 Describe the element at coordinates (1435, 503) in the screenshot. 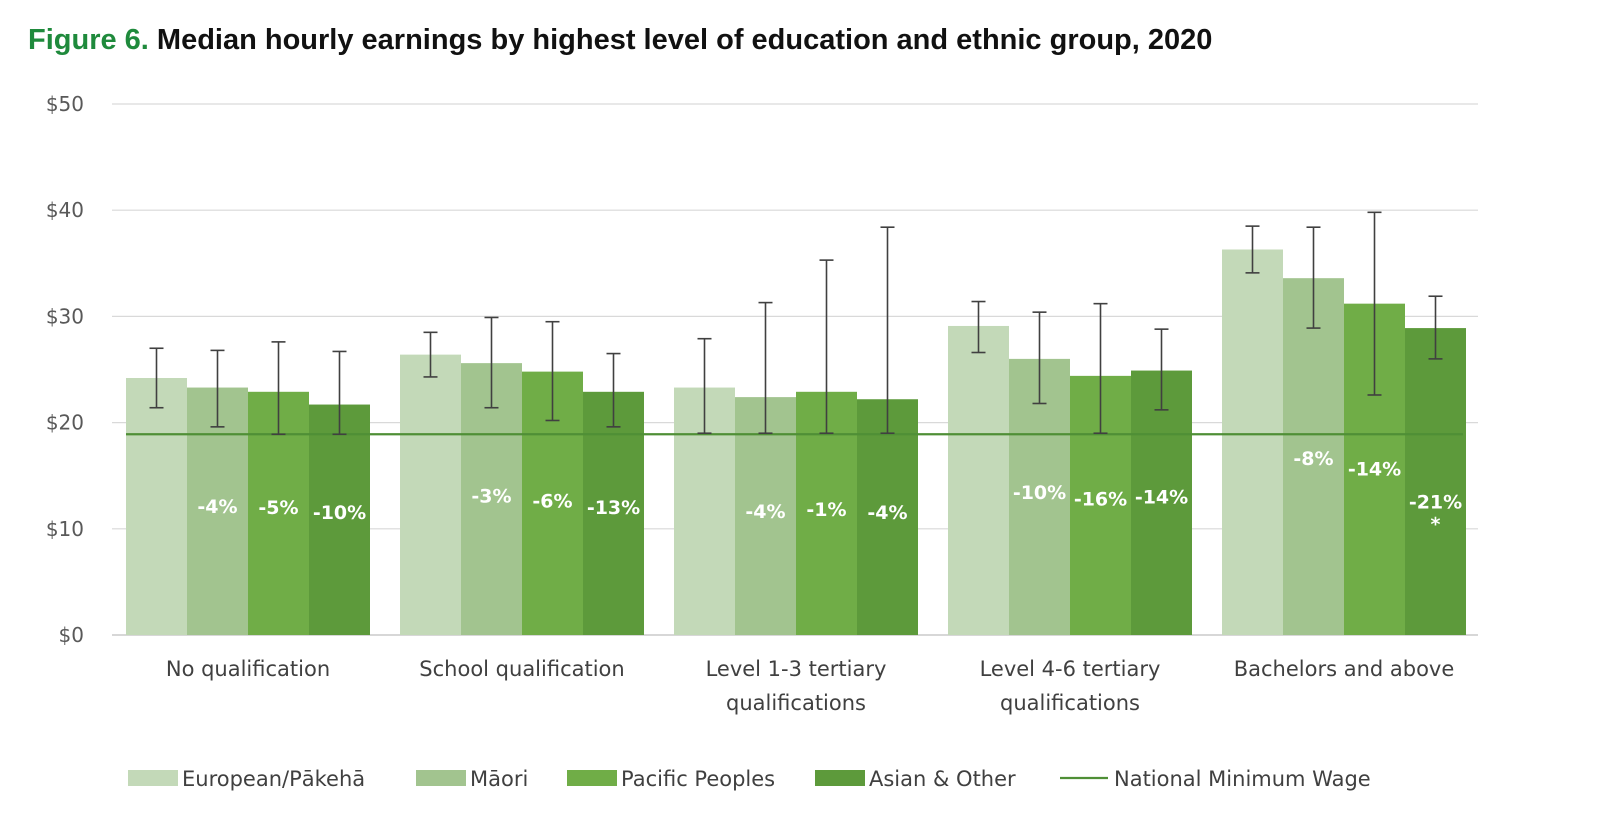

I see `gap-label: -21%` at that location.